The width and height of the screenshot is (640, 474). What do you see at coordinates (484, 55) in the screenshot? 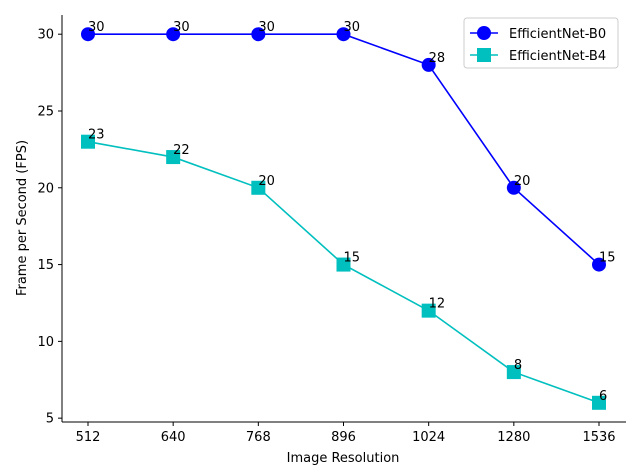
I see `legend-marker-b4` at bounding box center [484, 55].